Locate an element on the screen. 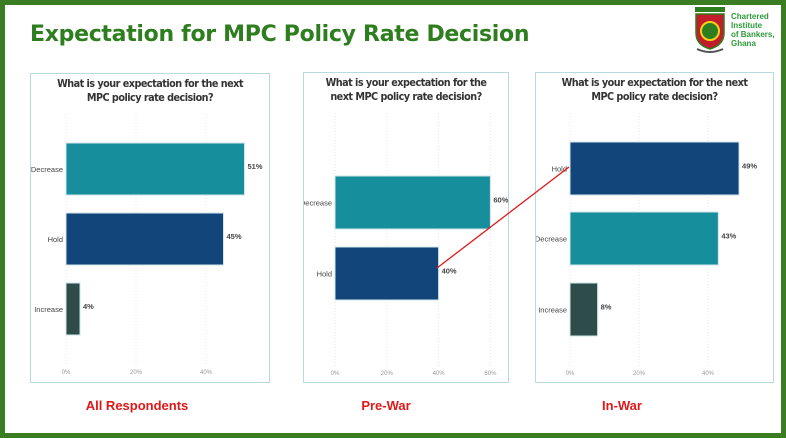 The width and height of the screenshot is (786, 438). logo-line: of Bankers, is located at coordinates (753, 34).